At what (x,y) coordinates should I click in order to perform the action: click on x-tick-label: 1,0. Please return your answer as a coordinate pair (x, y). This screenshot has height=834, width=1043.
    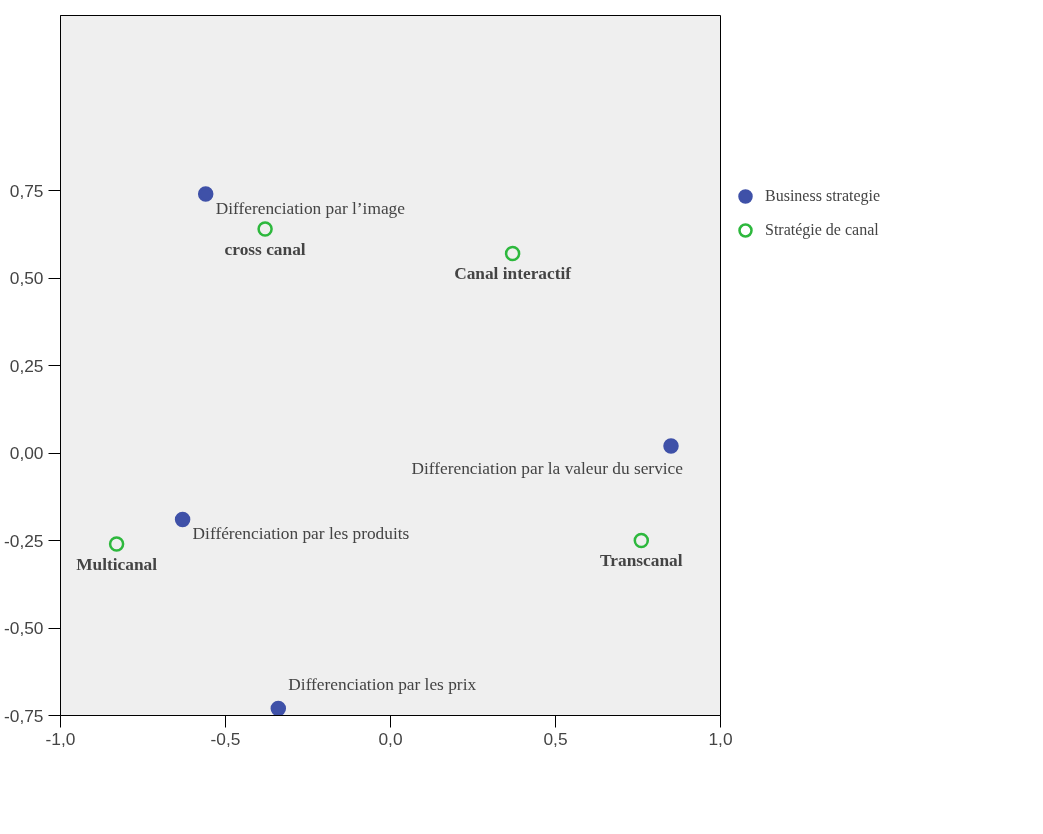
    Looking at the image, I should click on (720, 738).